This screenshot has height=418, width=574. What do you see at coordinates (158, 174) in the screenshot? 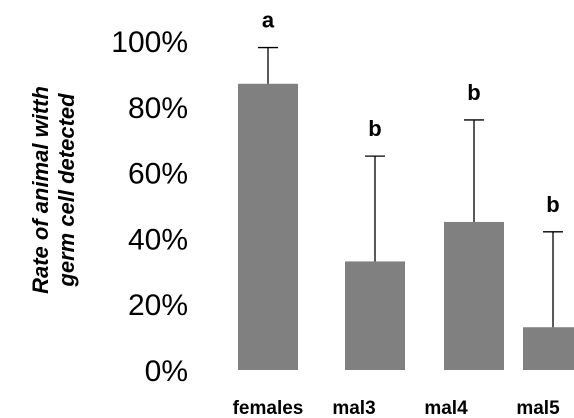
I see `y-tick-label: 60%` at bounding box center [158, 174].